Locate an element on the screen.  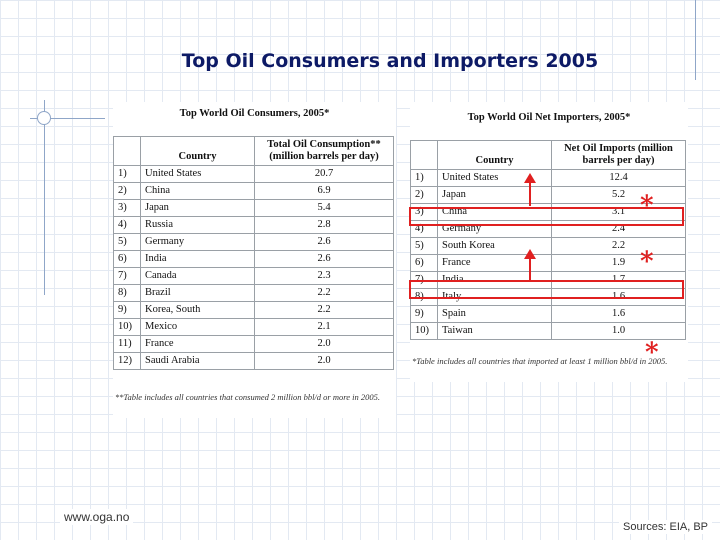
importers-value-cell: 2.2 is located at coordinates (618, 246).